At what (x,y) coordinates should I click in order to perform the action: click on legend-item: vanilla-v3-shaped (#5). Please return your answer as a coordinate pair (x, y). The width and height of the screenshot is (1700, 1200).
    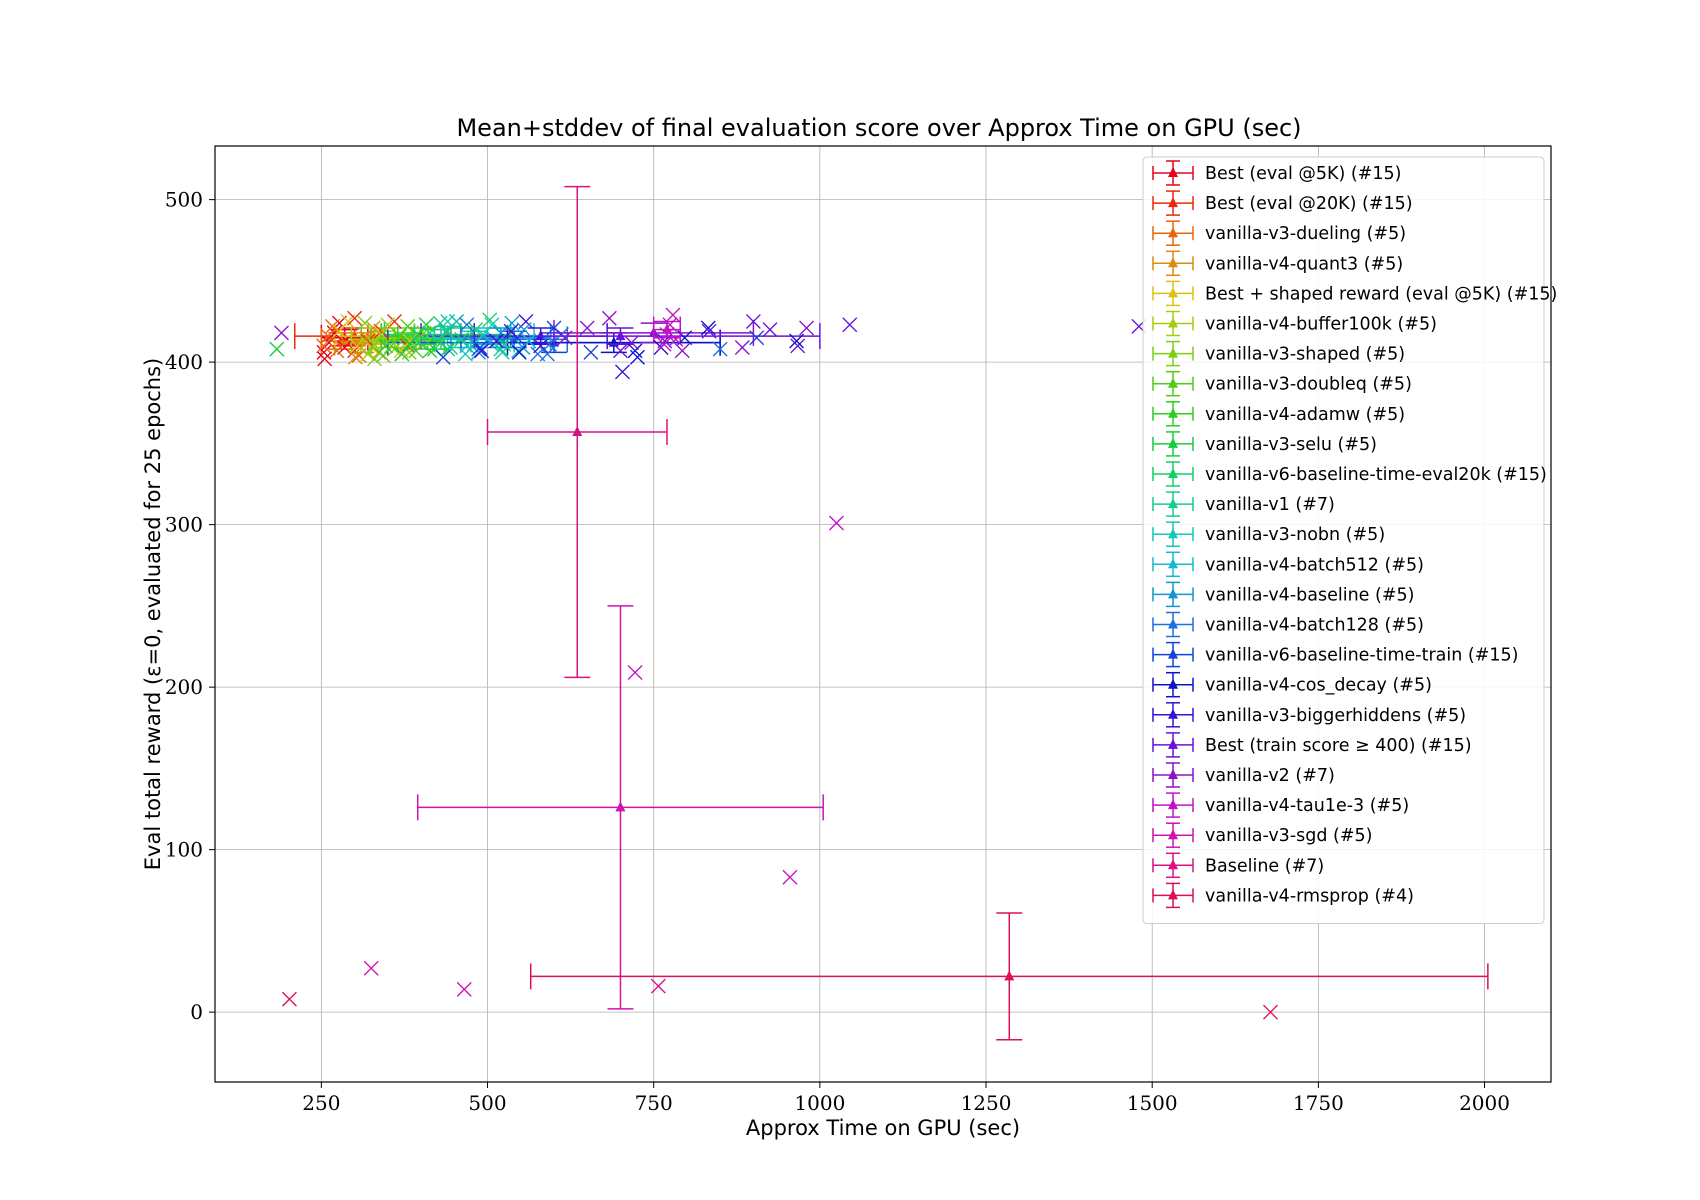
    Looking at the image, I should click on (1278, 353).